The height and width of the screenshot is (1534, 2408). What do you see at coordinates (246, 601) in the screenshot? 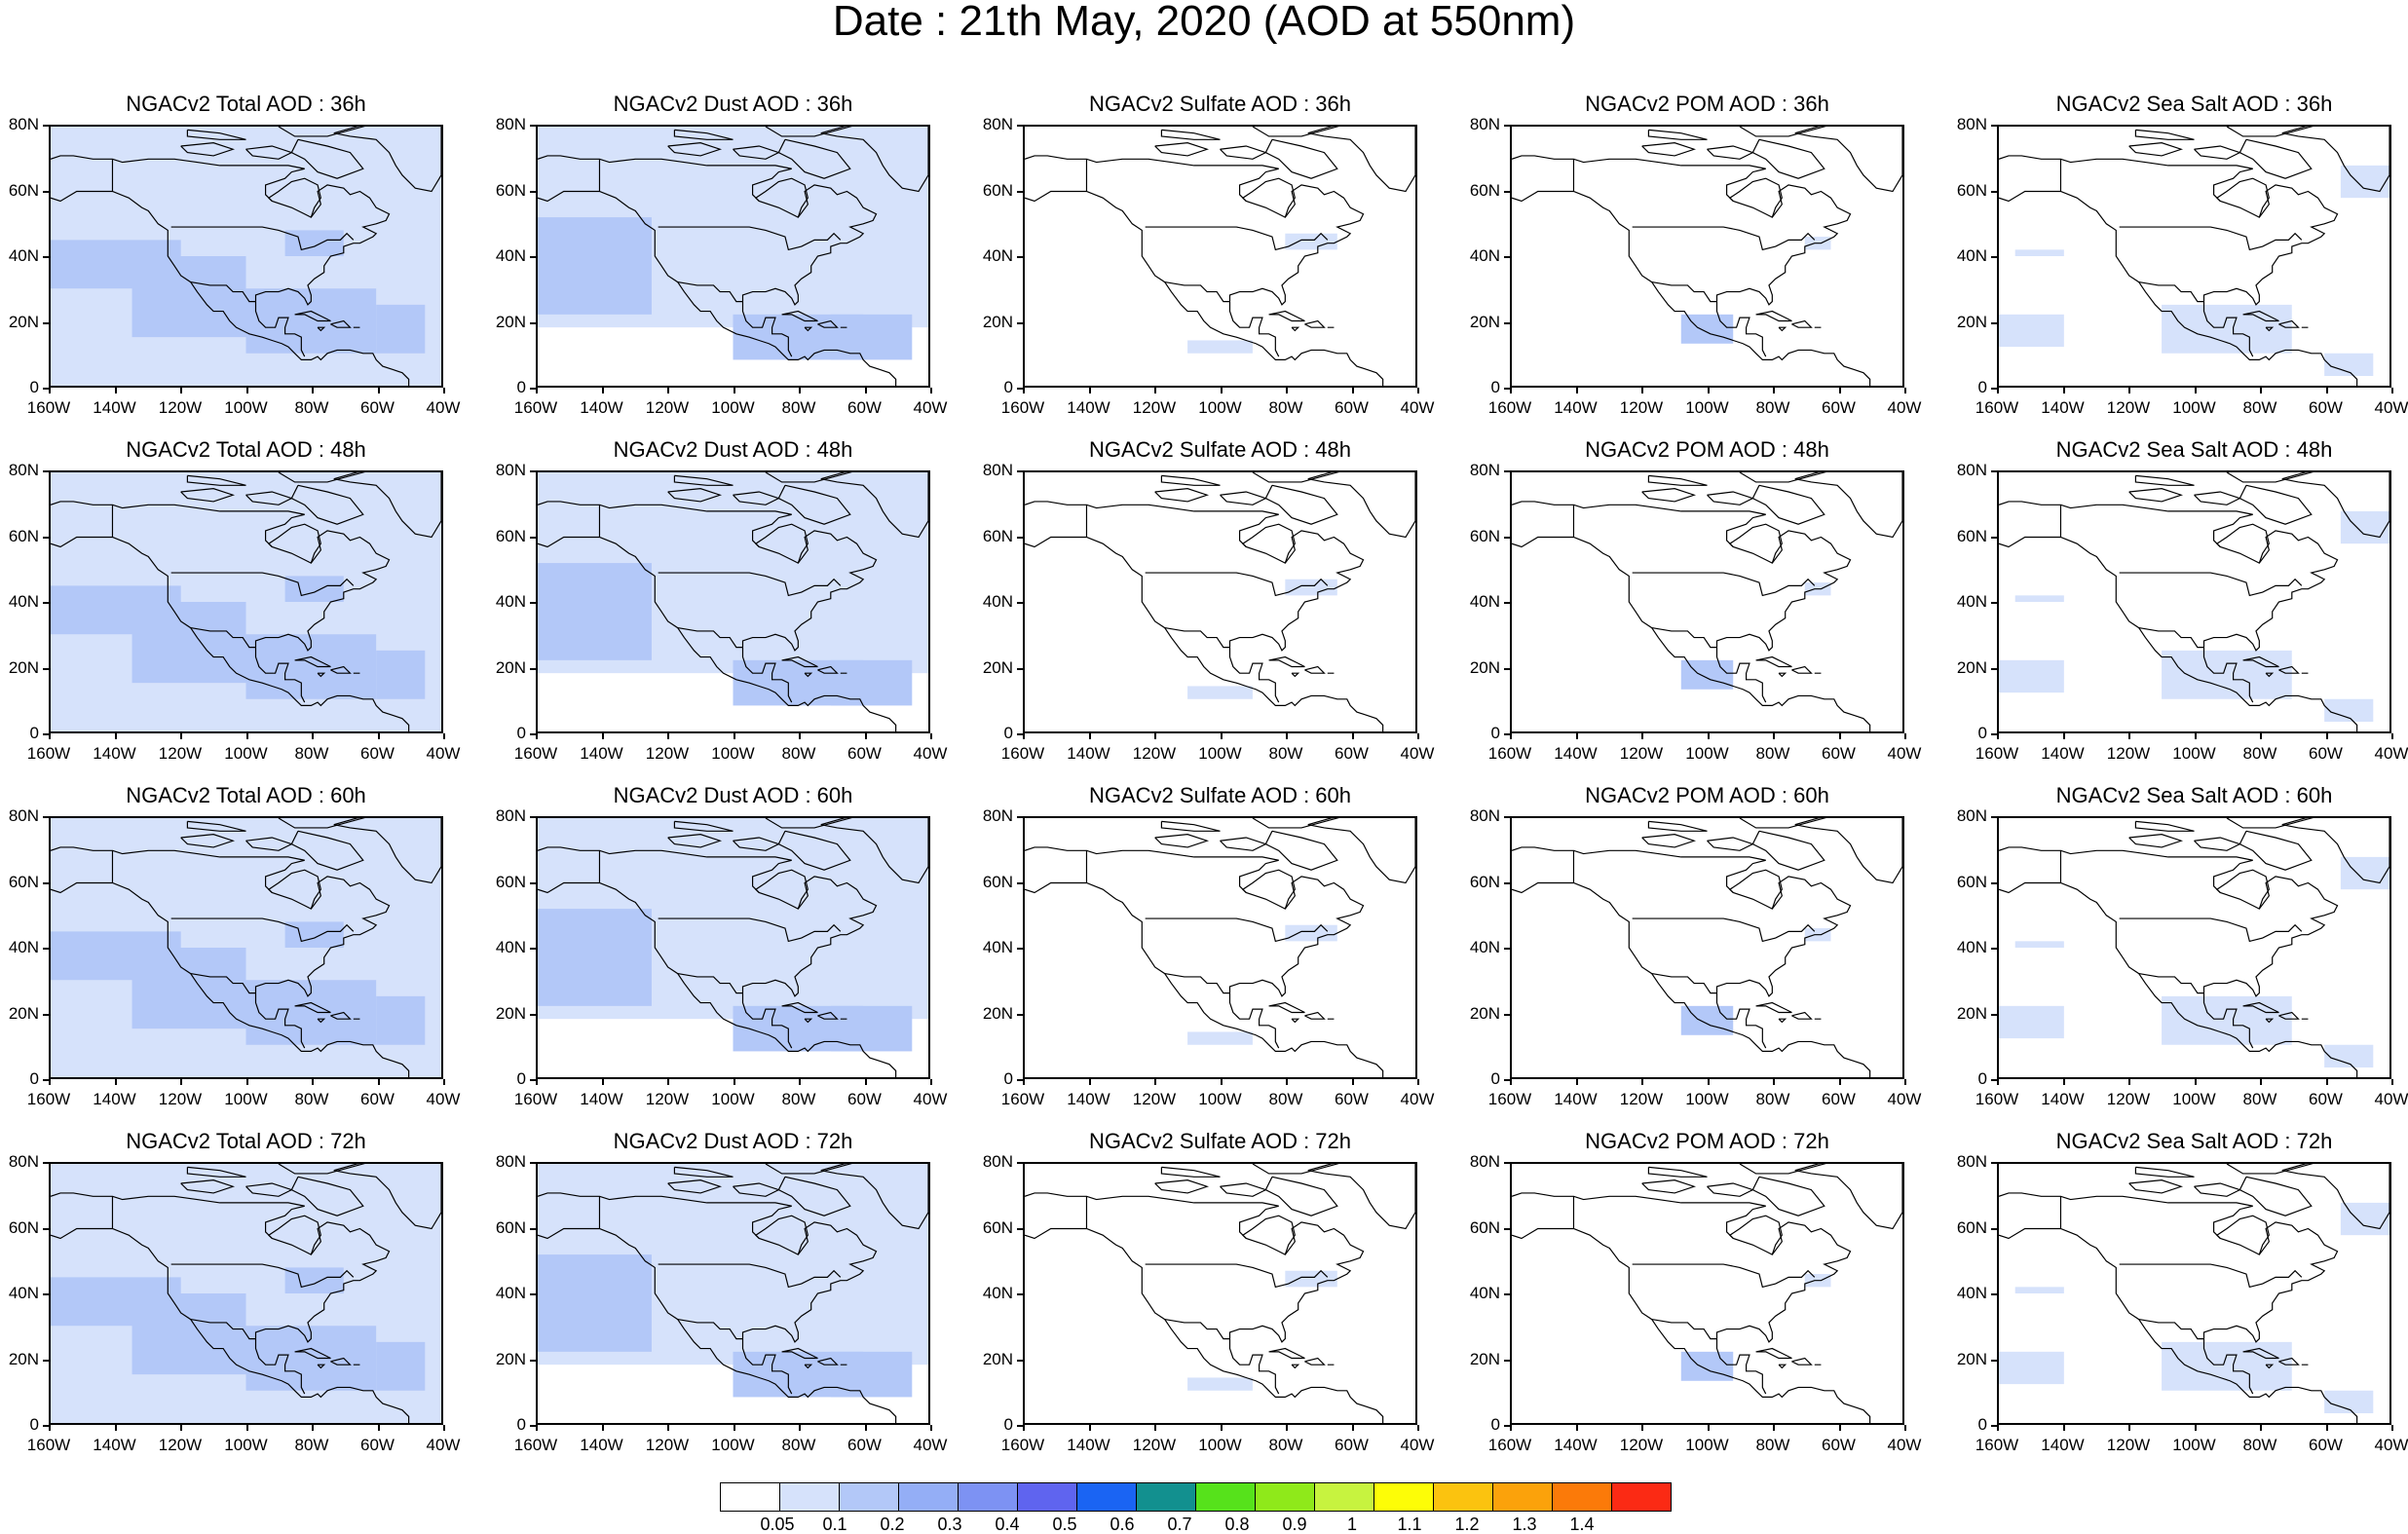
I see `map-panel` at bounding box center [246, 601].